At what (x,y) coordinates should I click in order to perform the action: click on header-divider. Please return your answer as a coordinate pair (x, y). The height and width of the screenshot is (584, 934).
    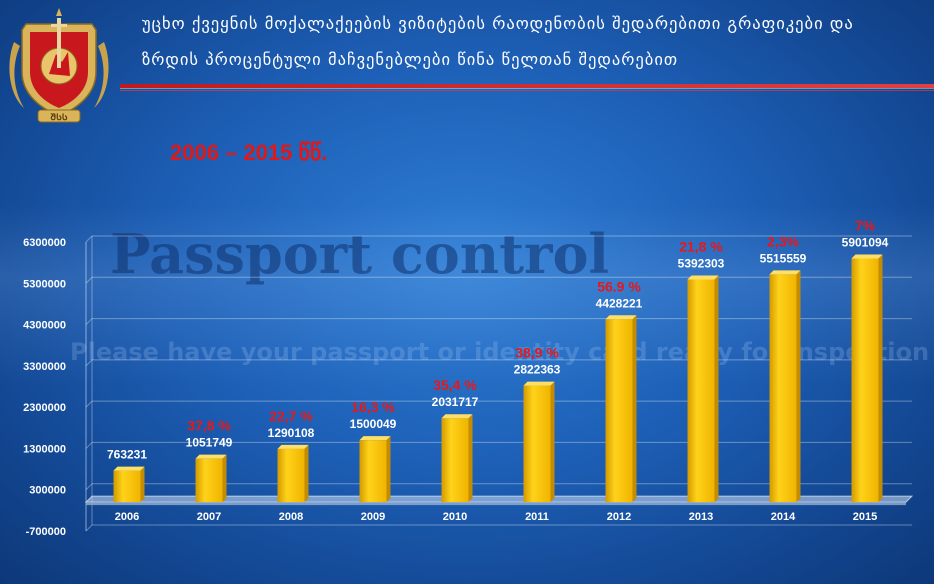
    Looking at the image, I should click on (527, 86).